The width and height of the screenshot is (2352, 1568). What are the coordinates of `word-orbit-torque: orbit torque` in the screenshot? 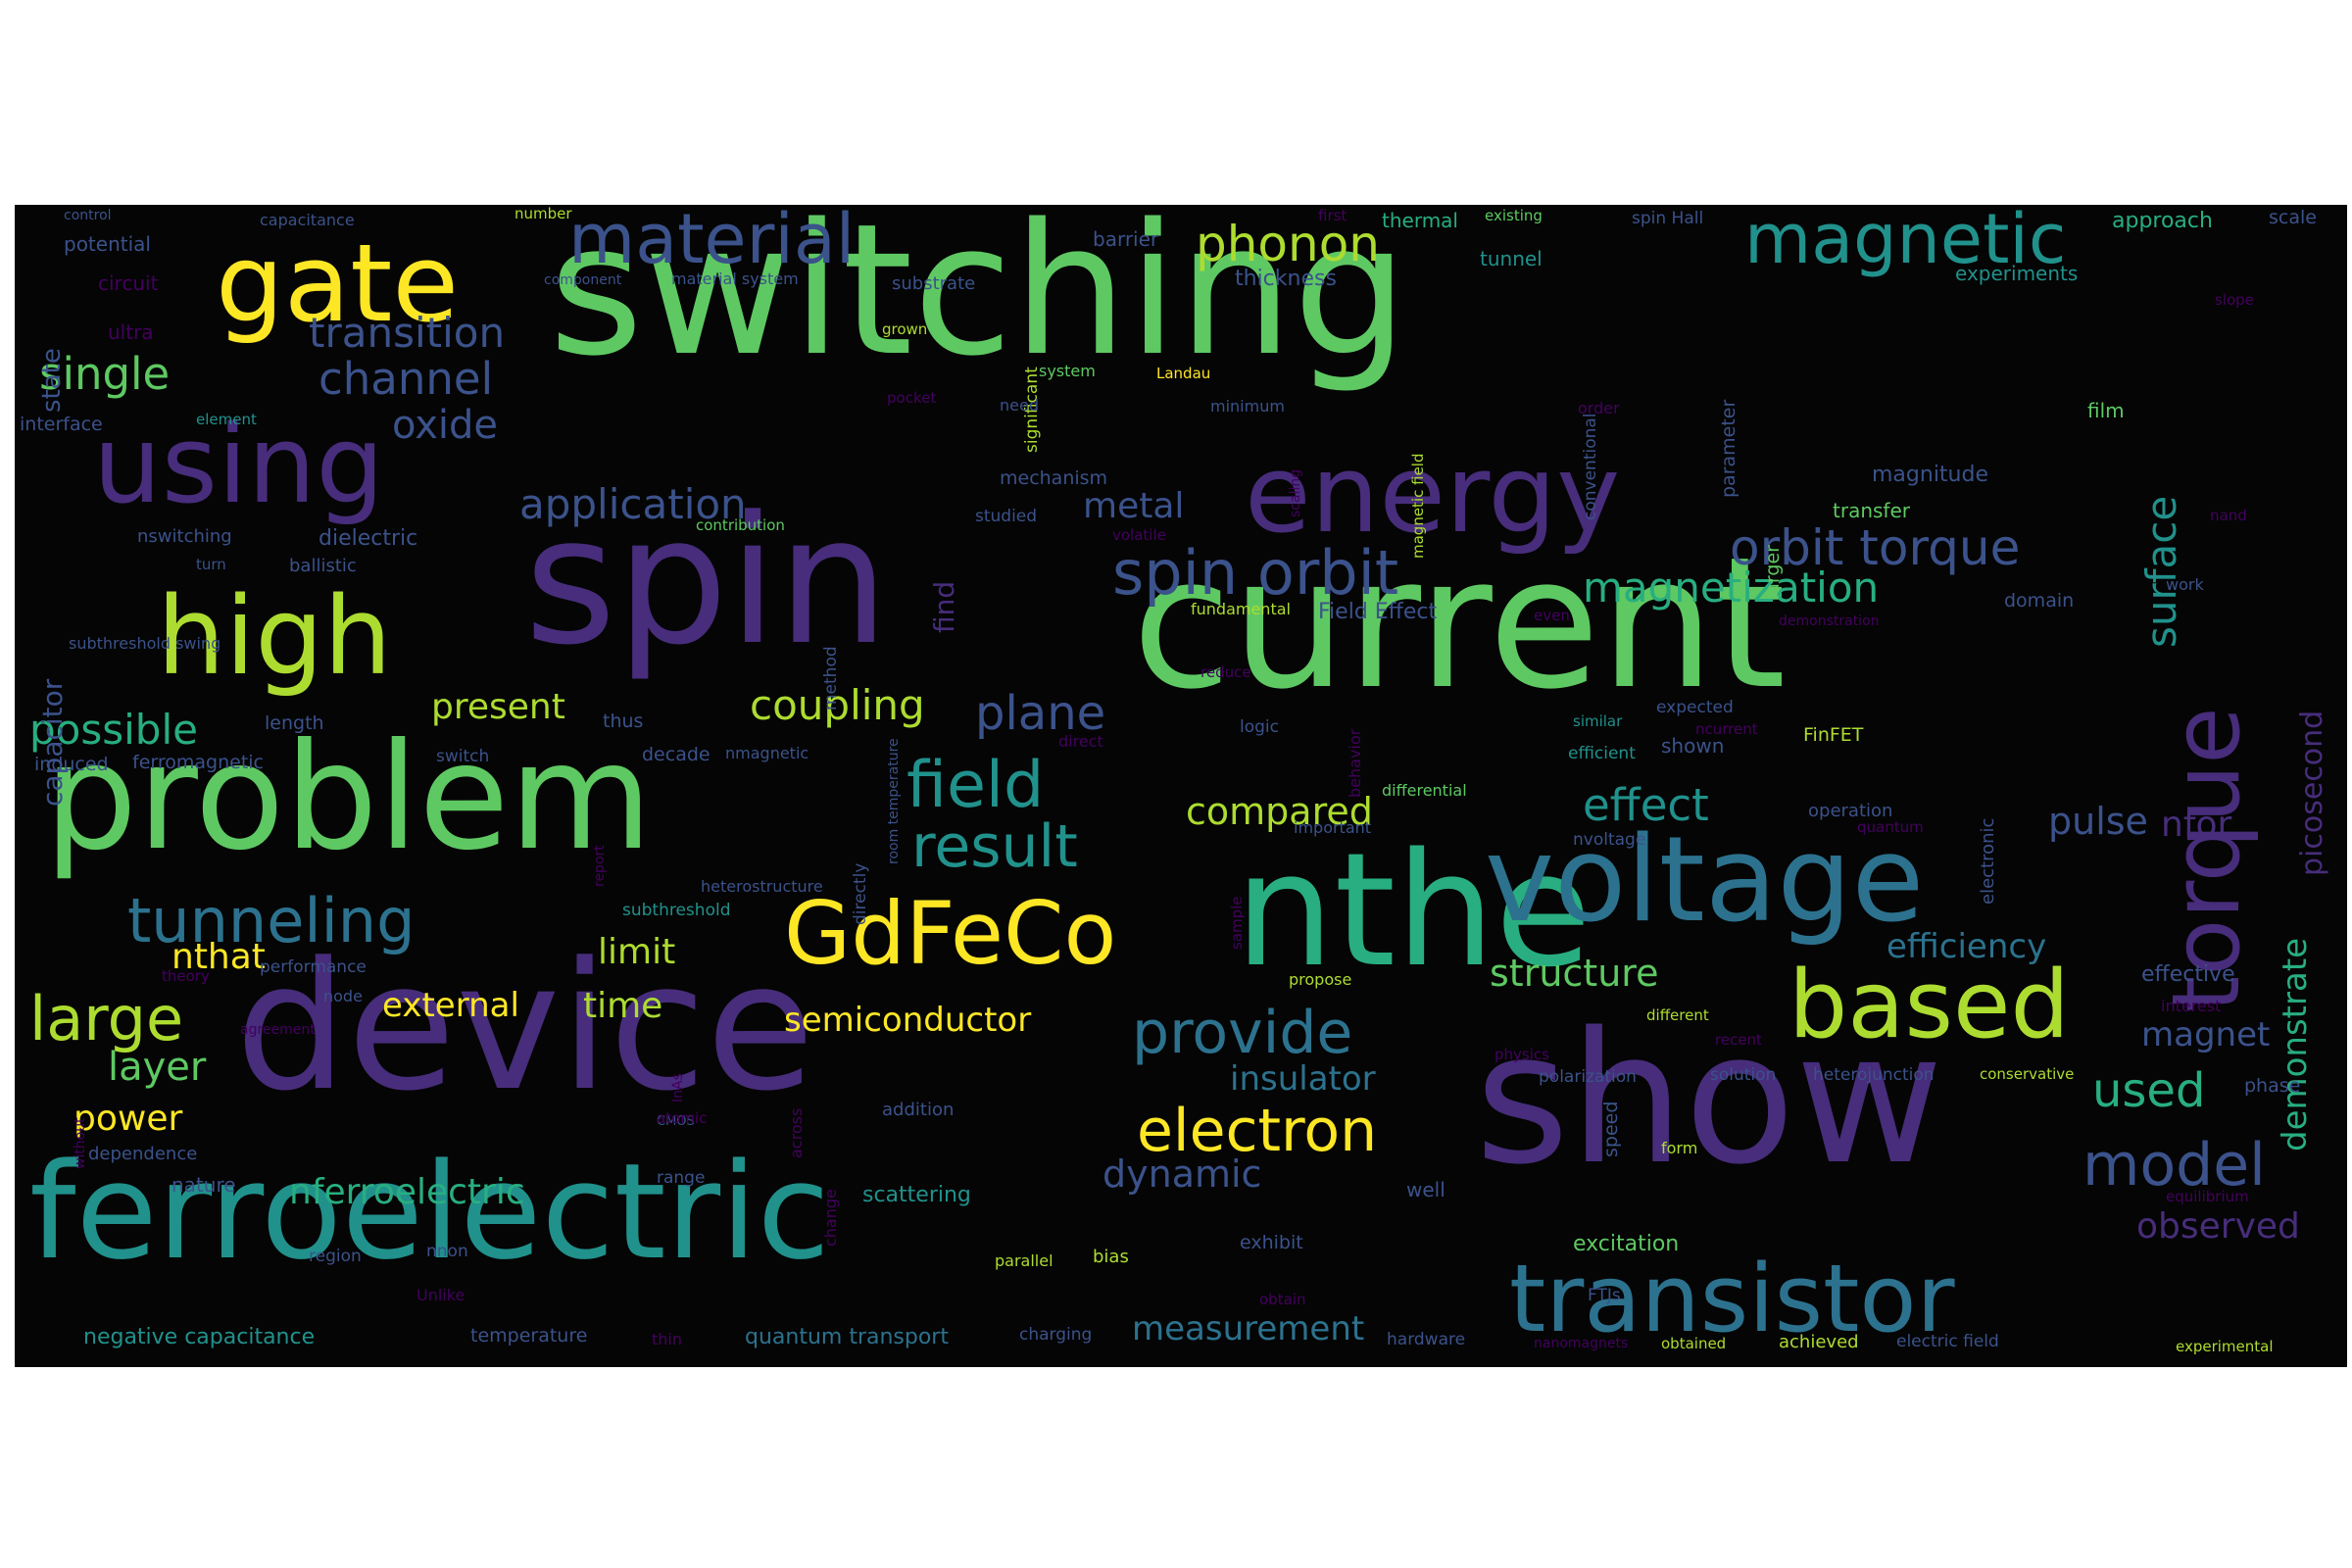 It's located at (1875, 547).